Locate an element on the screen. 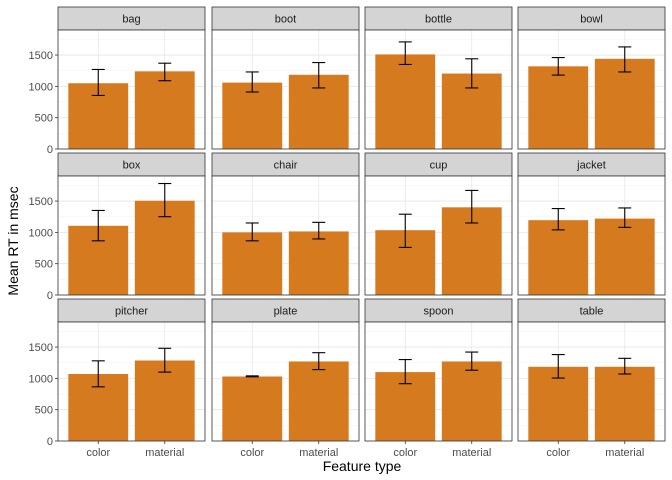 This screenshot has height=480, width=672. error-bar-table-material is located at coordinates (625, 366).